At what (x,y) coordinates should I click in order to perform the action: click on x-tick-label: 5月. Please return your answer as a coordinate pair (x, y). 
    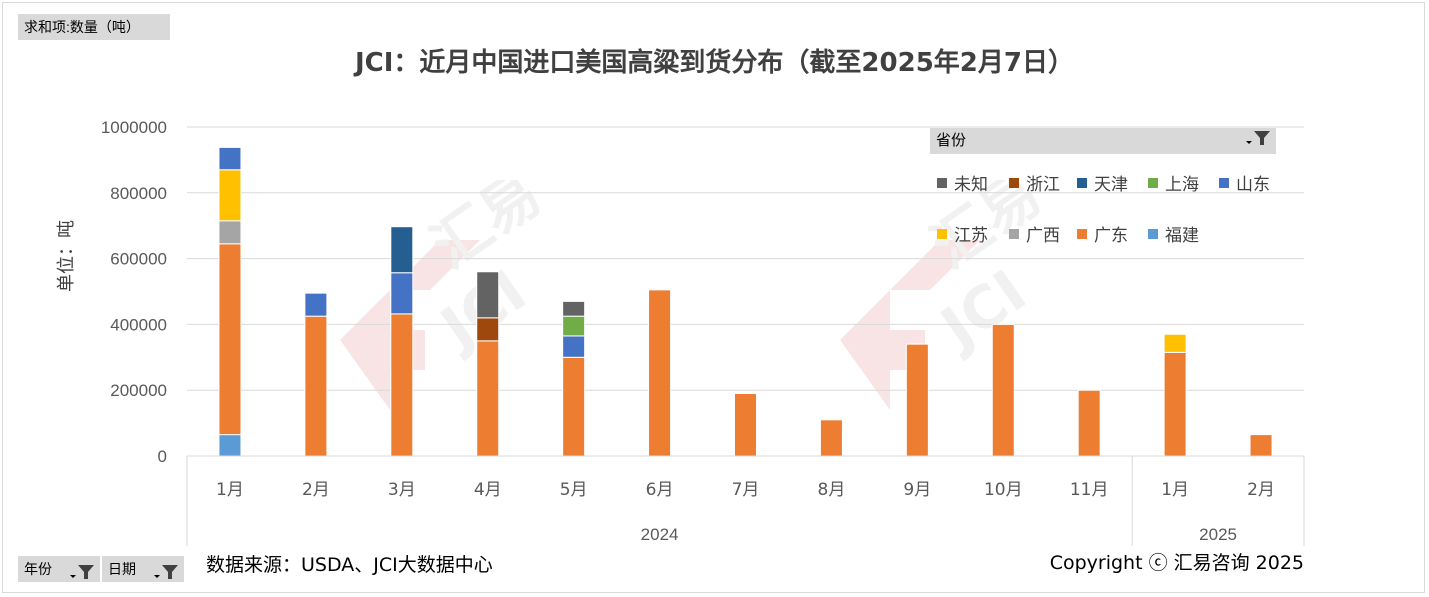
    Looking at the image, I should click on (574, 490).